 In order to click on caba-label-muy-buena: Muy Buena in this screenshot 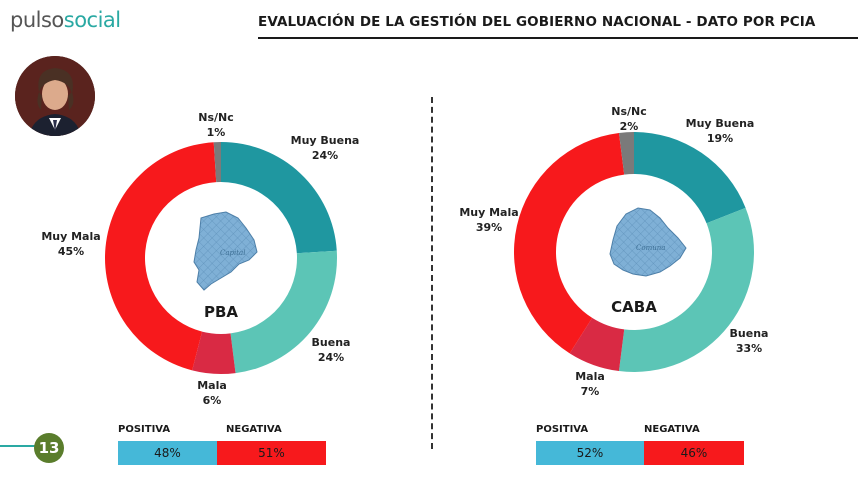, I will do `click(720, 123)`.